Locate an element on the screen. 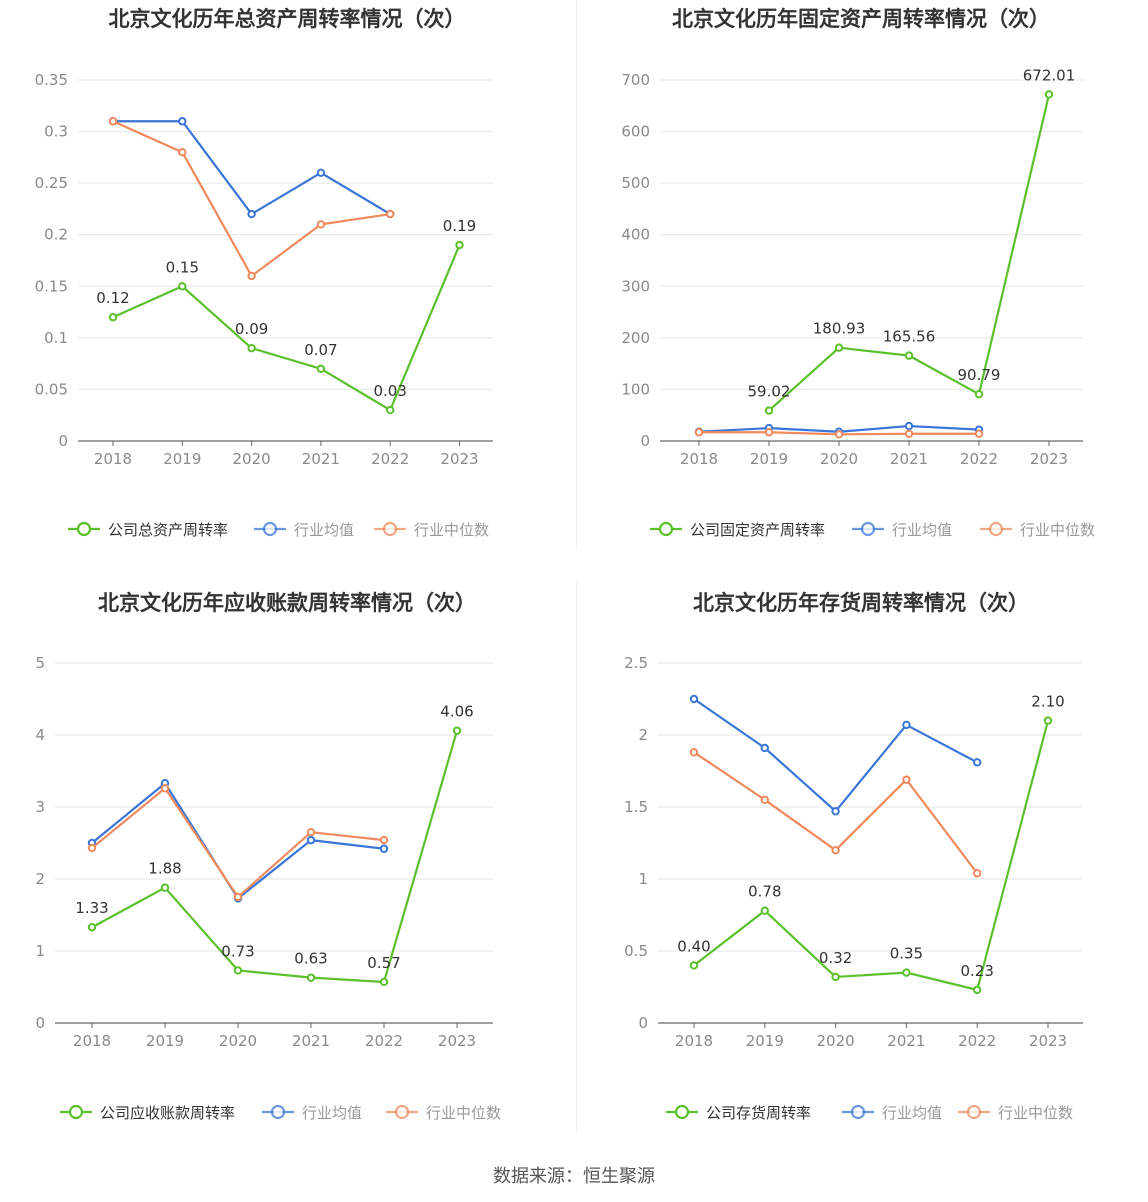 The image size is (1148, 1202). data-label: 180.93 is located at coordinates (839, 329).